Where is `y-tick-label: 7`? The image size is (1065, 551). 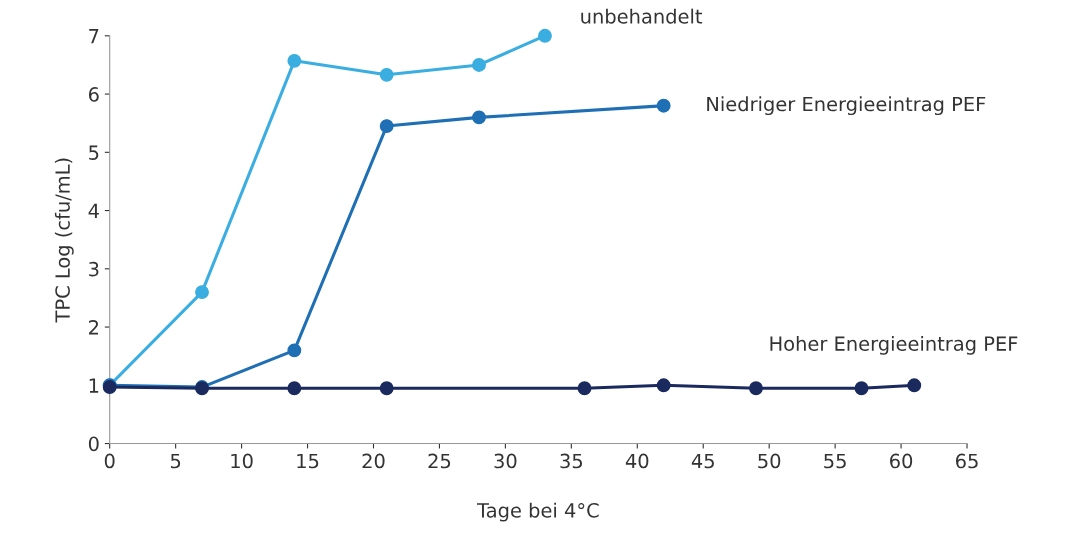
y-tick-label: 7 is located at coordinates (94, 36).